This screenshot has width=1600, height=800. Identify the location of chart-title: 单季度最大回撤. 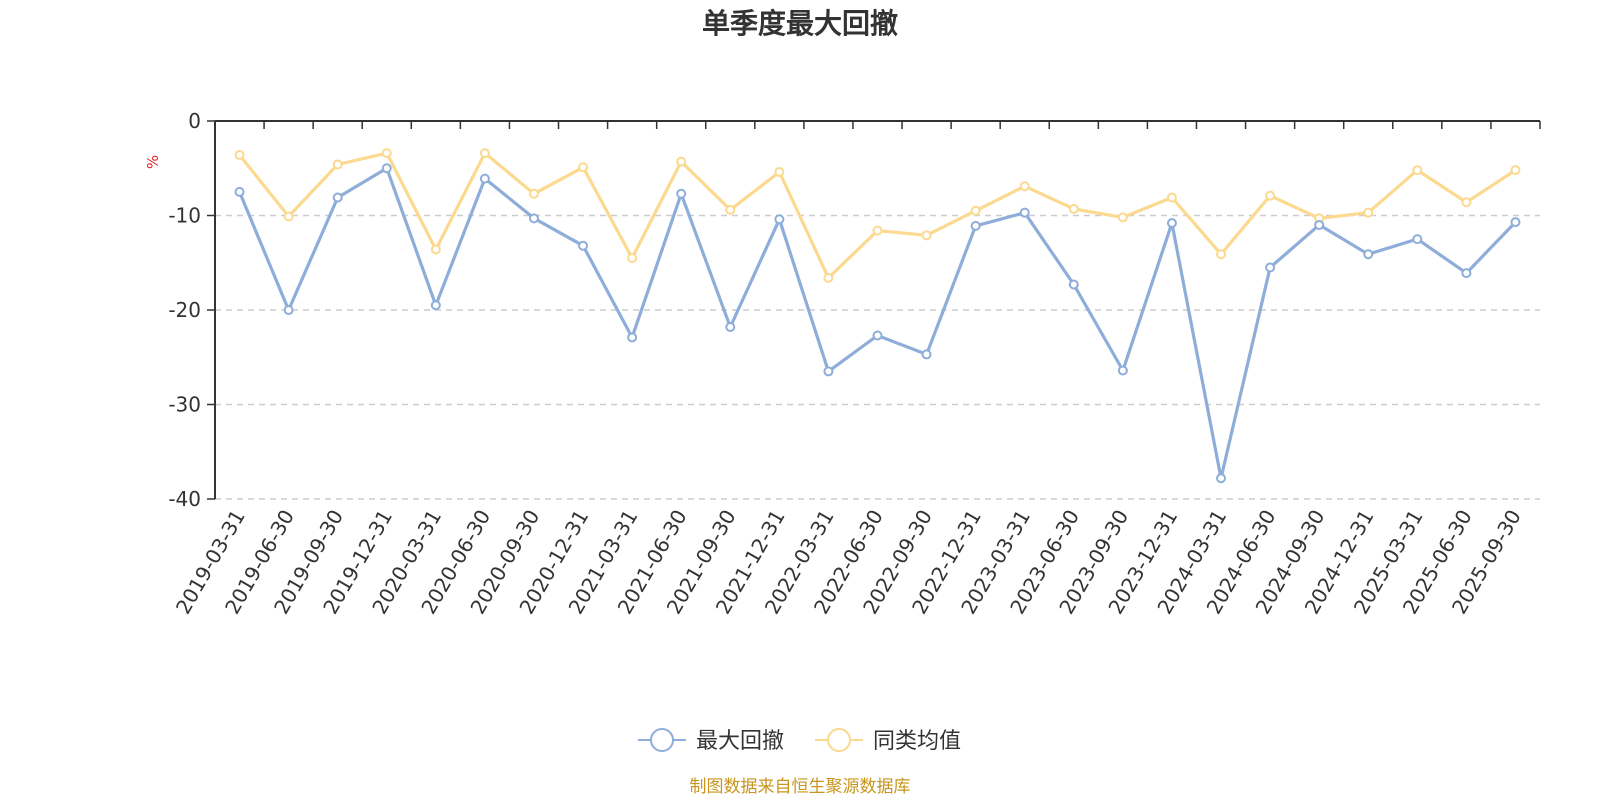
(800, 23).